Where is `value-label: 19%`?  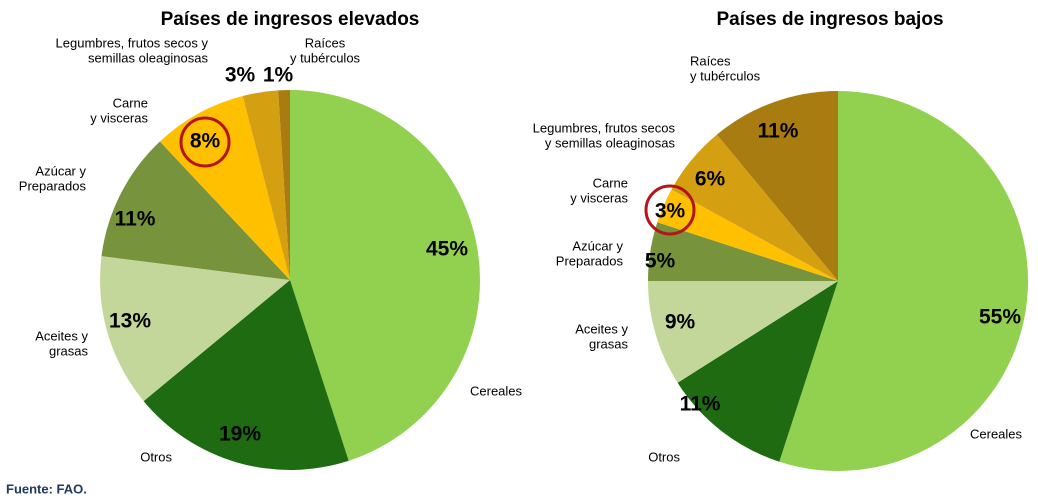 value-label: 19% is located at coordinates (240, 434).